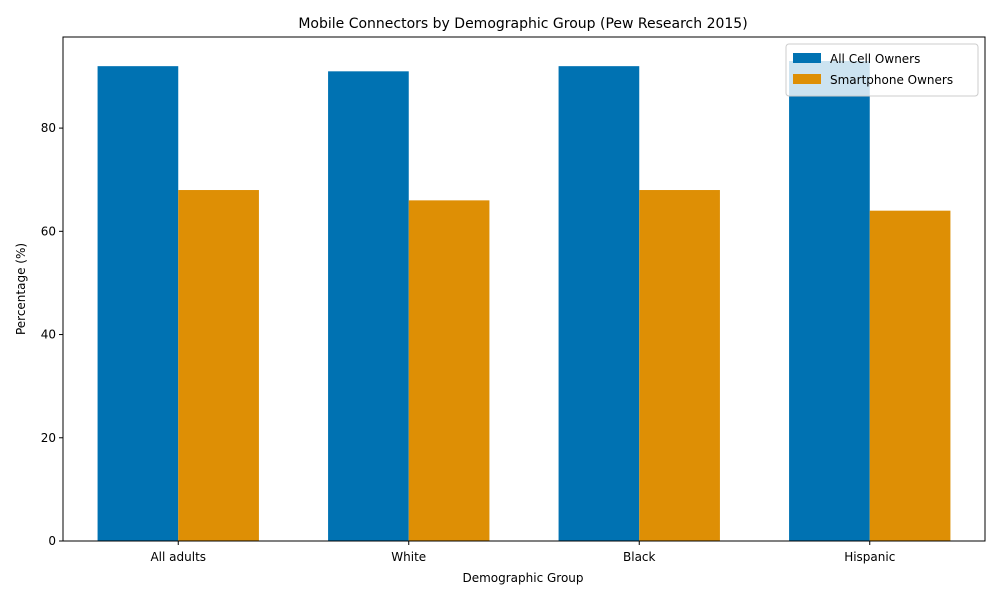 Image resolution: width=1000 pixels, height=600 pixels. Describe the element at coordinates (178, 557) in the screenshot. I see `x-tick-label-all-adults: All adults` at that location.